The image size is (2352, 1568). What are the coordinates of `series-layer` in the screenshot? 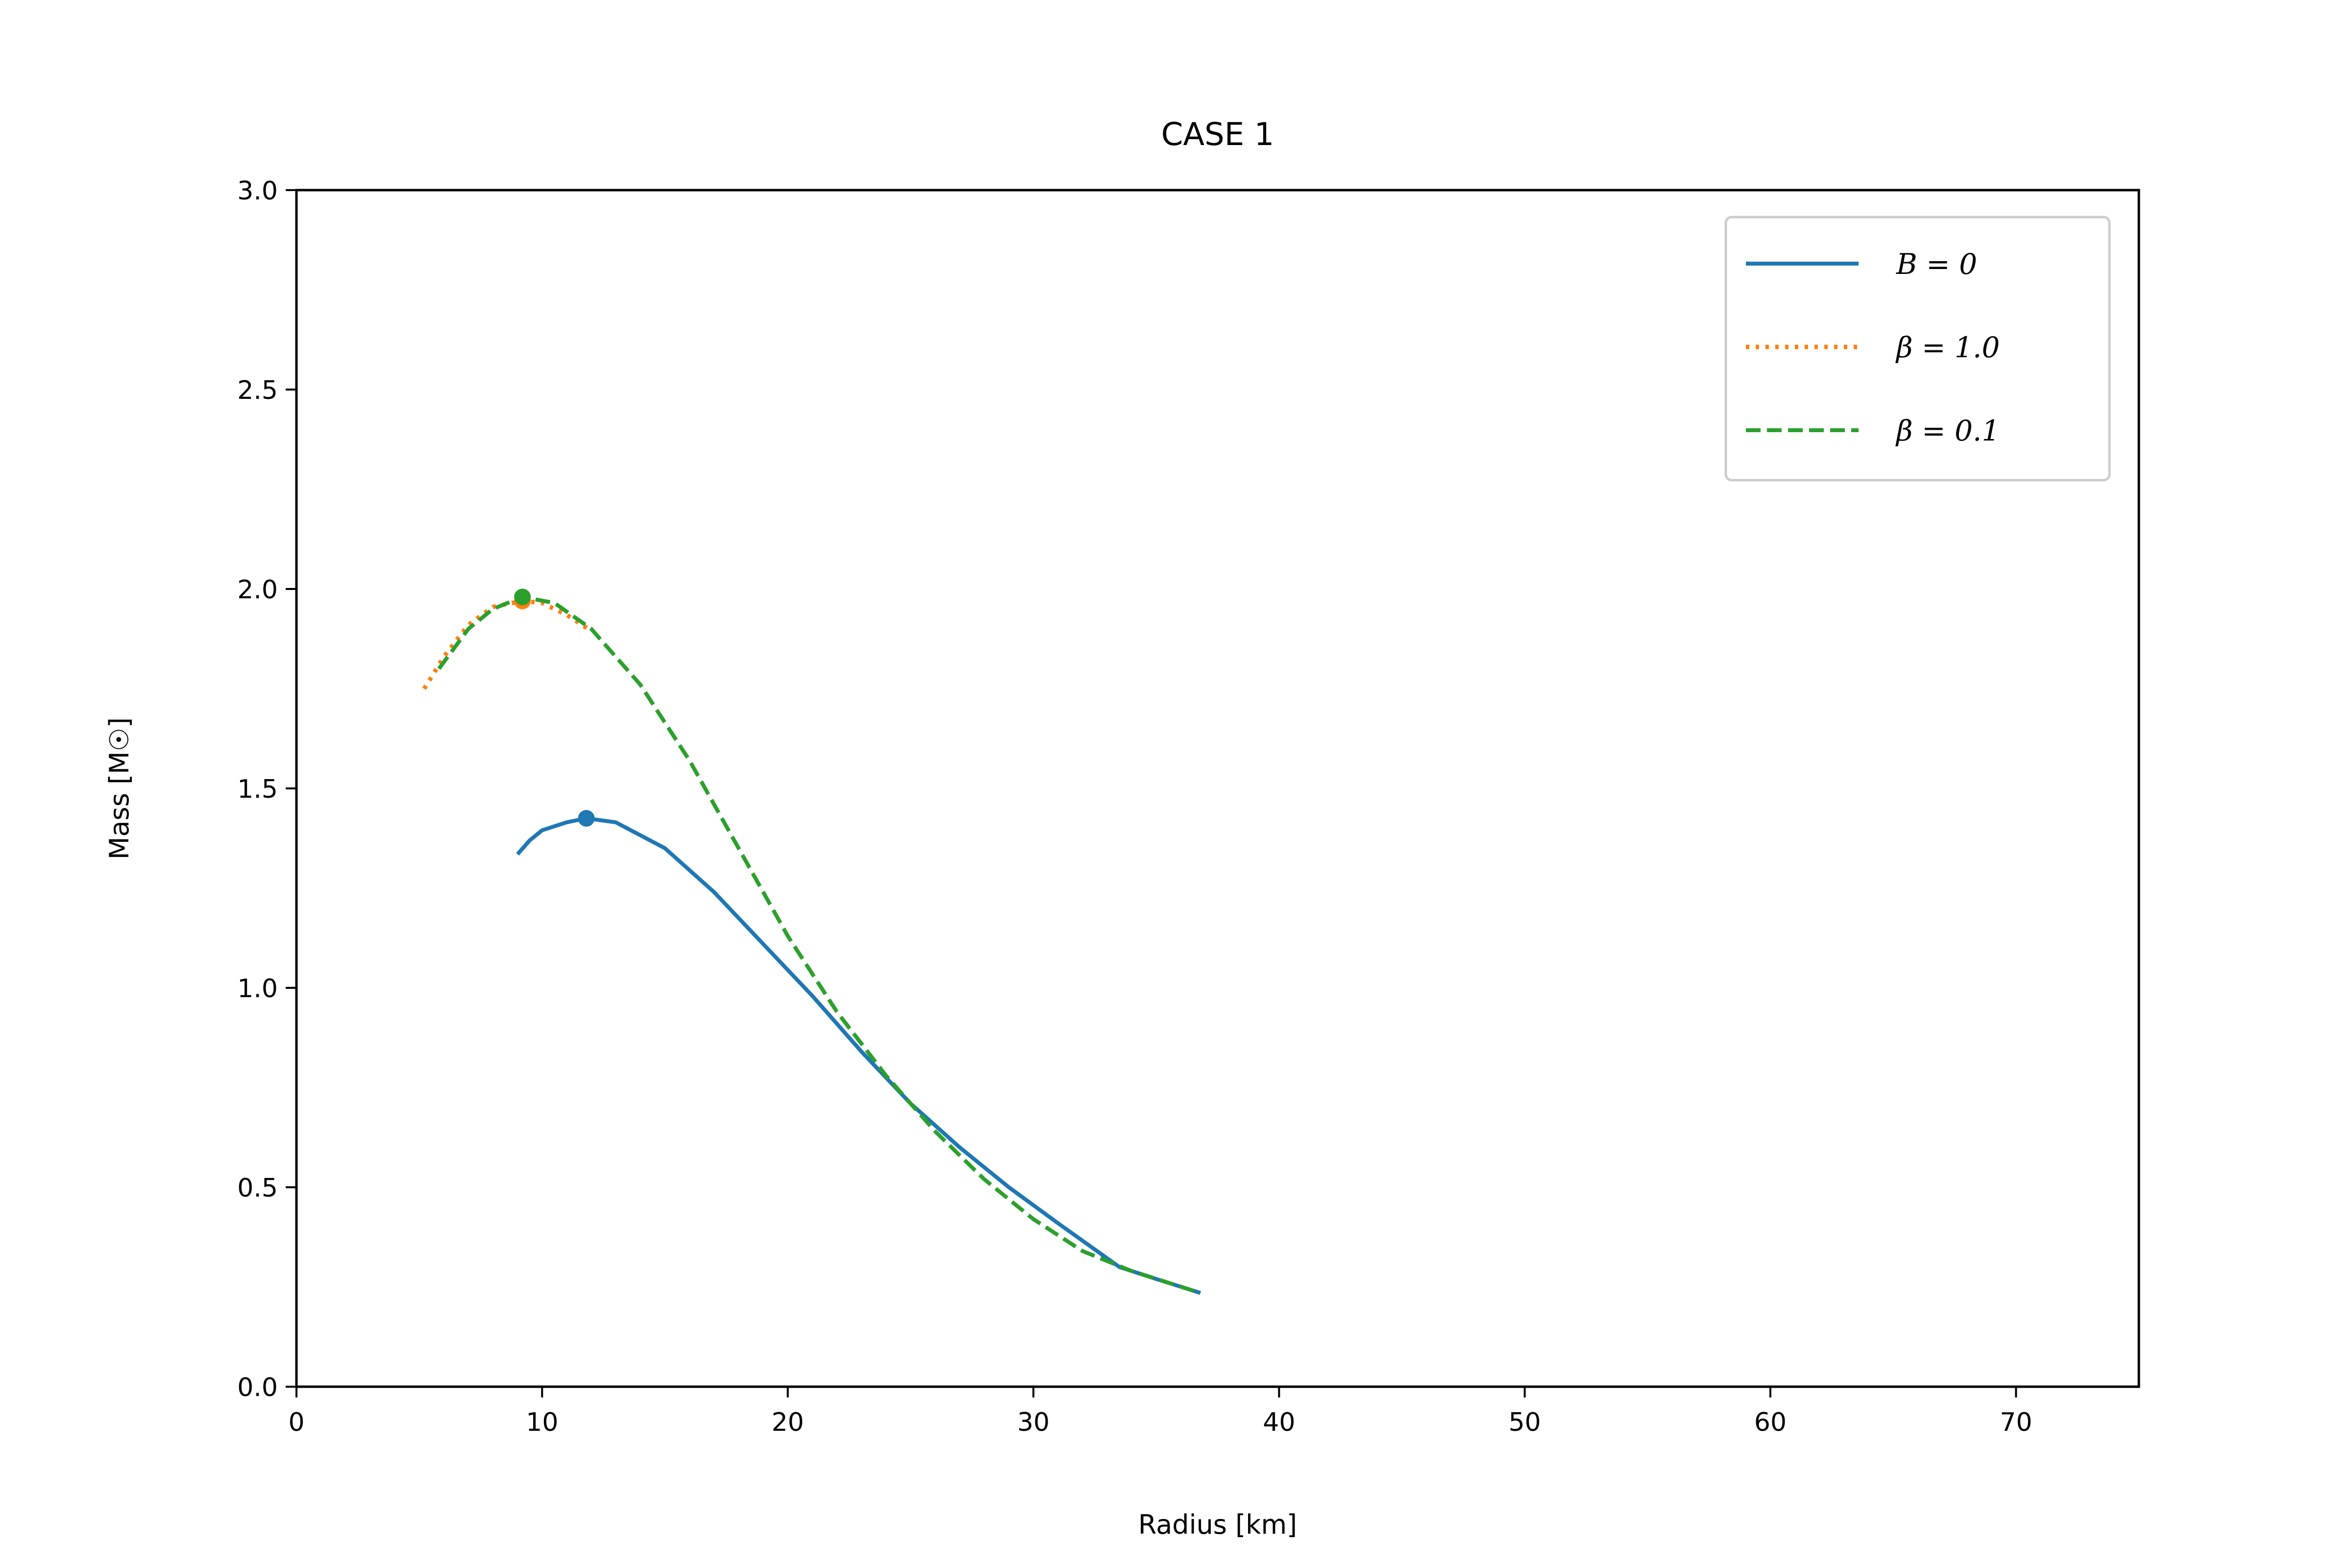 It's located at (811, 941).